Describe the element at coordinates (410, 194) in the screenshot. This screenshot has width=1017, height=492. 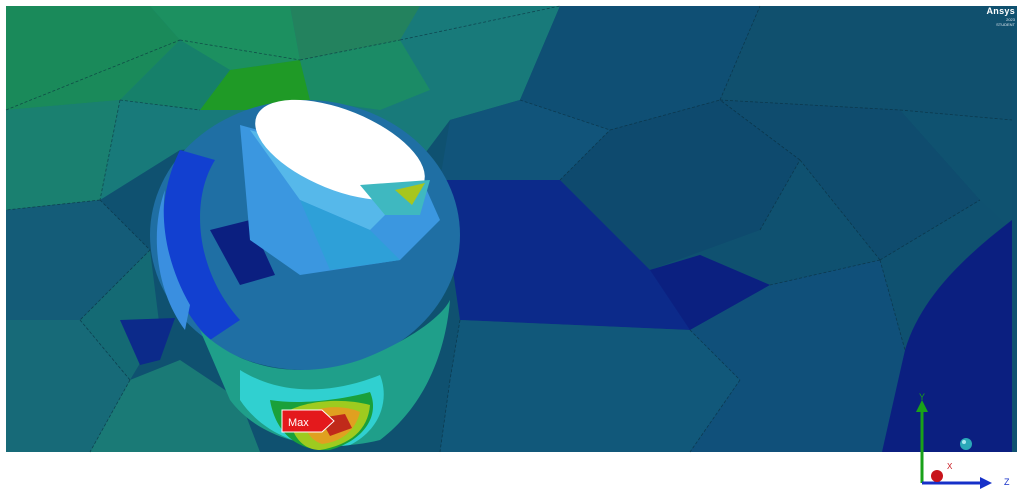
I see `opening-edge-hot` at that location.